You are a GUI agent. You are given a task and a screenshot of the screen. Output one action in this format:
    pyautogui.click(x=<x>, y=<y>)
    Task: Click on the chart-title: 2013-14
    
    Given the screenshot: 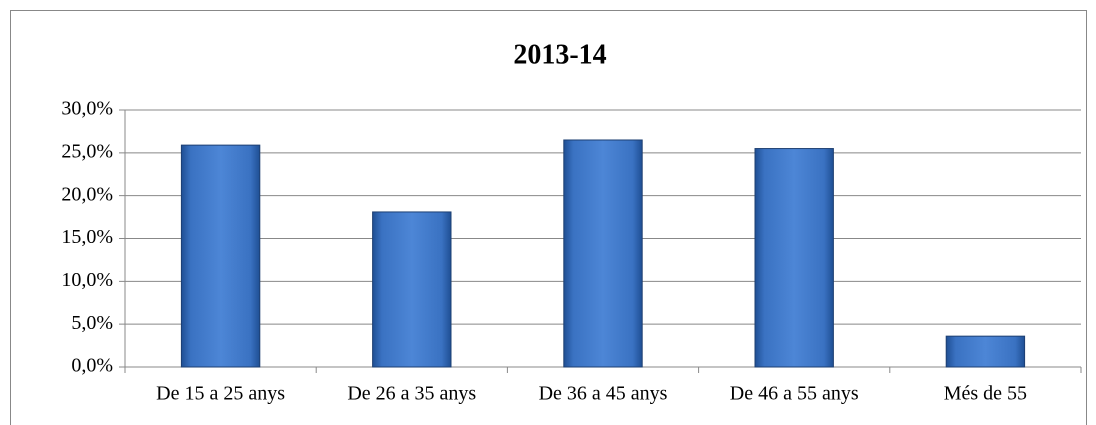 What is the action you would take?
    pyautogui.click(x=559, y=54)
    